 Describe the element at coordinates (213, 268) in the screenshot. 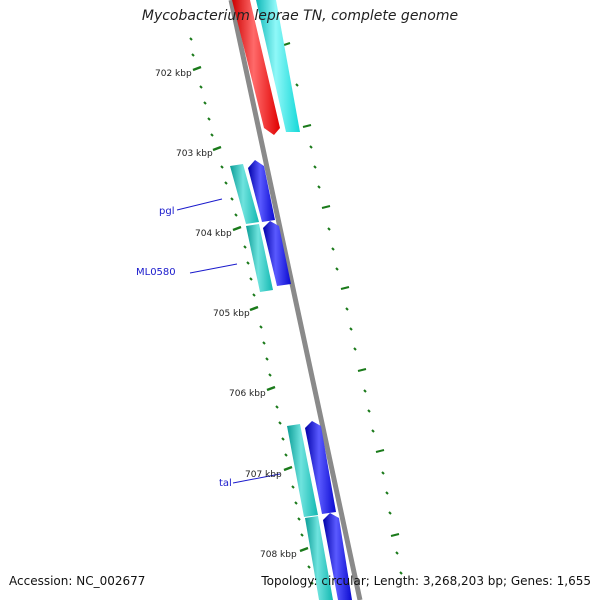

I see `ml0580-leader-line` at that location.